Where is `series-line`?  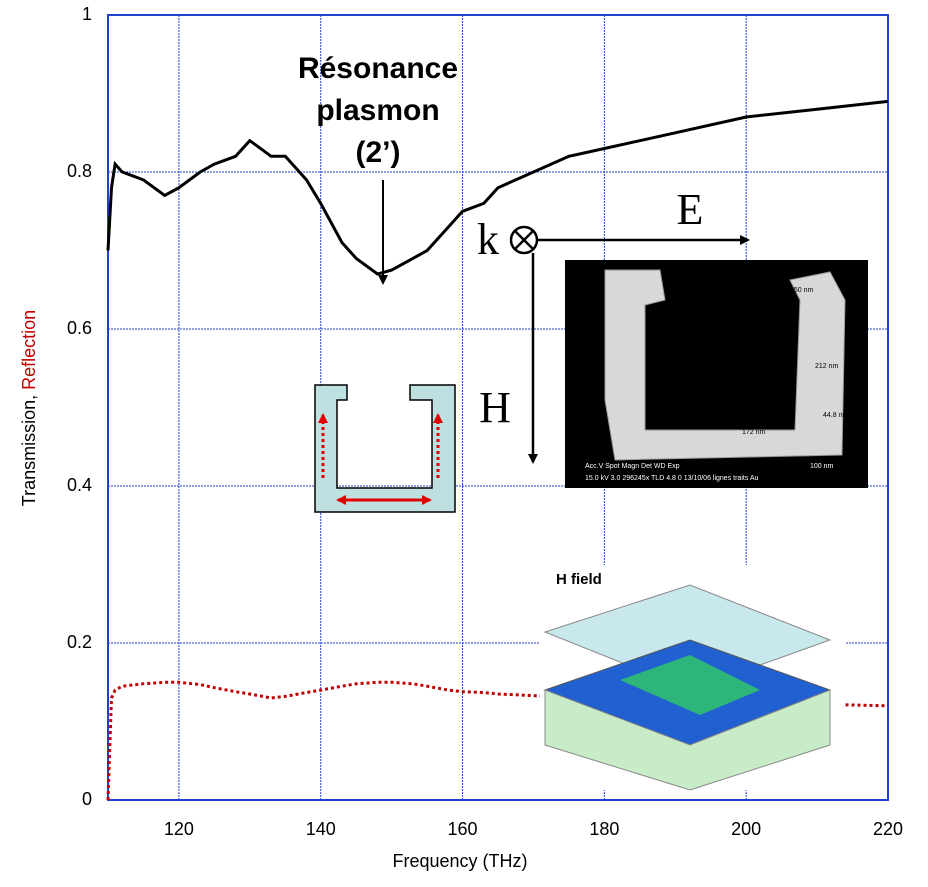 series-line is located at coordinates (497, 740).